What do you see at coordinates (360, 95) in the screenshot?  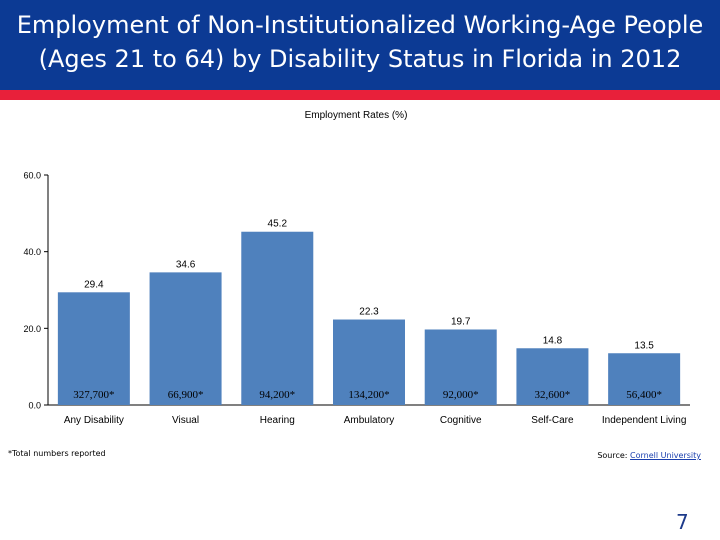 I see `title-accent-stripe` at bounding box center [360, 95].